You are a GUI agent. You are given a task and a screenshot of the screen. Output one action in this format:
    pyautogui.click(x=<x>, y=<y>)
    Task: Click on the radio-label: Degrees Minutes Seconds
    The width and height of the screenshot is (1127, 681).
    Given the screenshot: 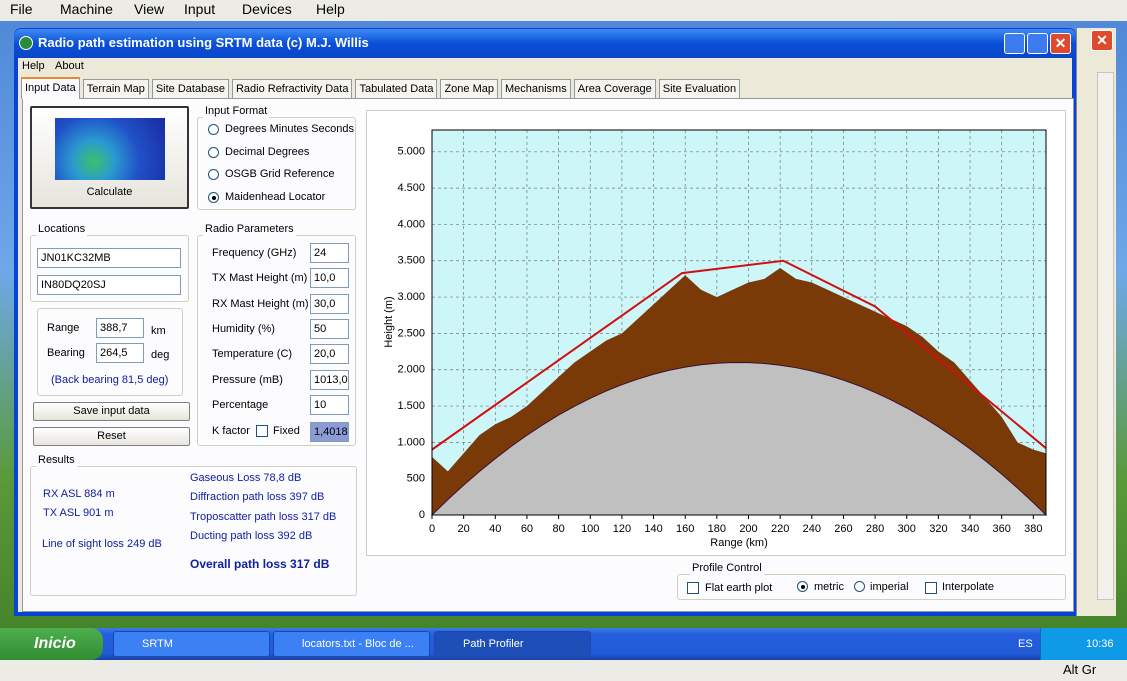 What is the action you would take?
    pyautogui.click(x=290, y=129)
    